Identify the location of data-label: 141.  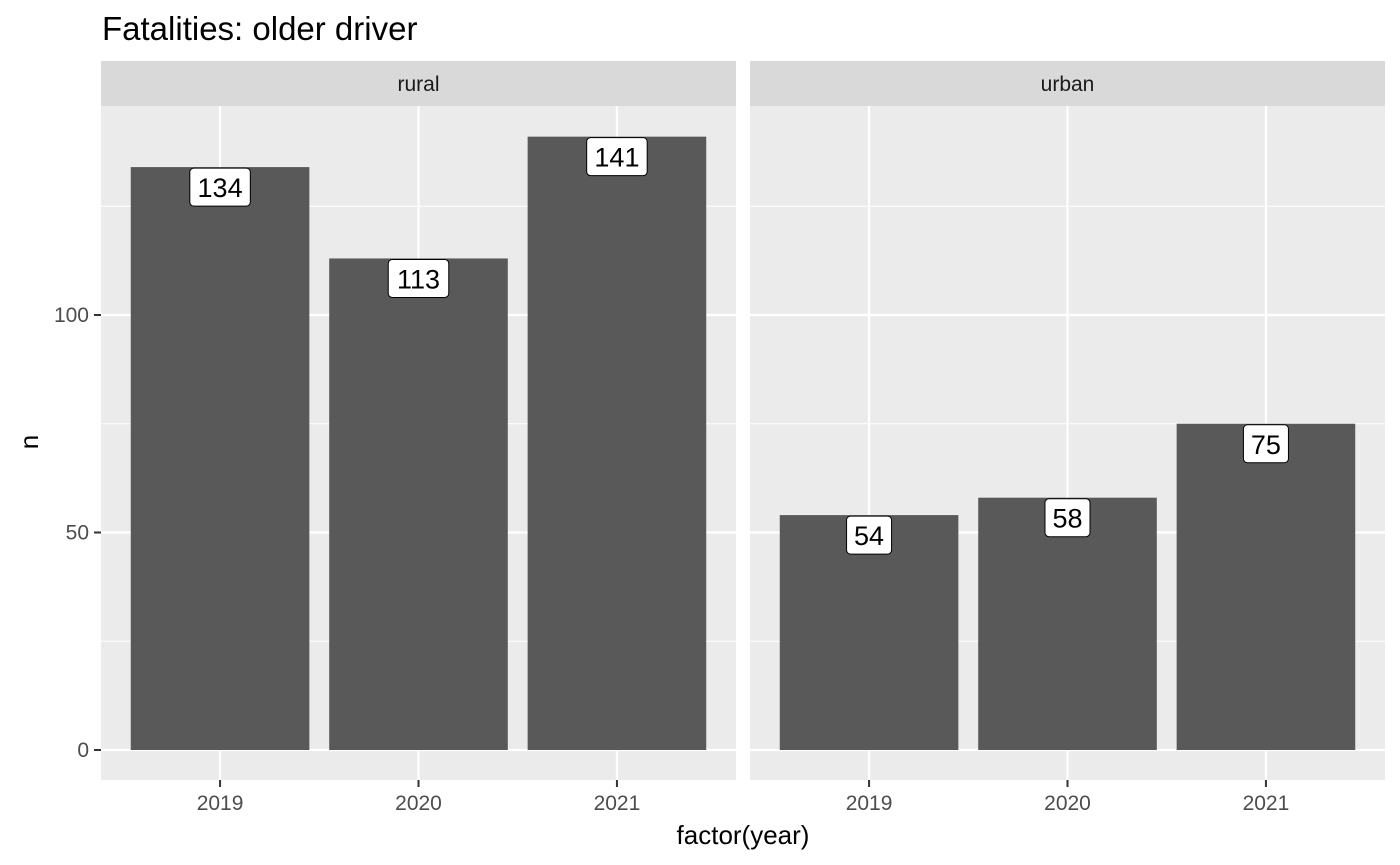
(616, 158).